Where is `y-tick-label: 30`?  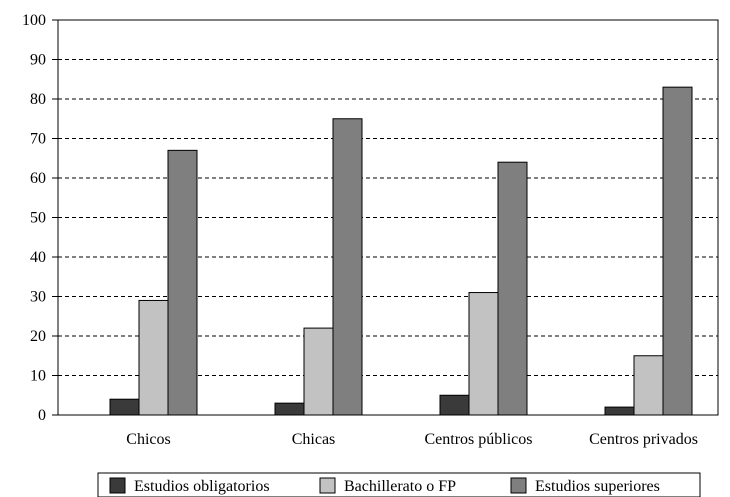
y-tick-label: 30 is located at coordinates (38, 297).